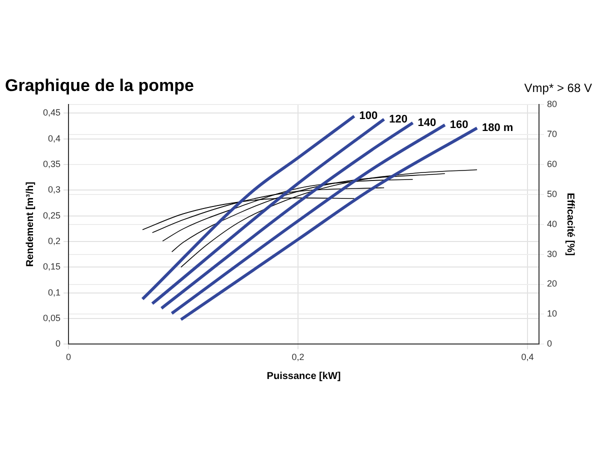 This screenshot has height=450, width=600. Describe the element at coordinates (549, 343) in the screenshot. I see `y2-tick-label: 0` at that location.